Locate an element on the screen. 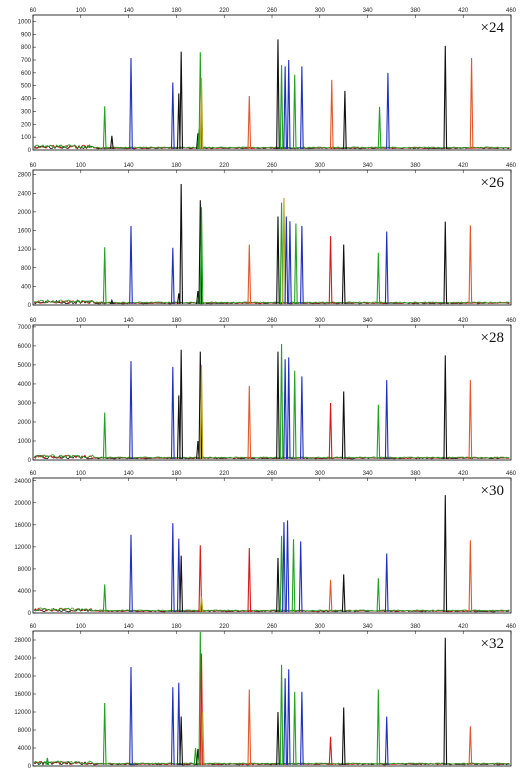 The image size is (530, 774). y-tick-label: 2000 is located at coordinates (25, 423).